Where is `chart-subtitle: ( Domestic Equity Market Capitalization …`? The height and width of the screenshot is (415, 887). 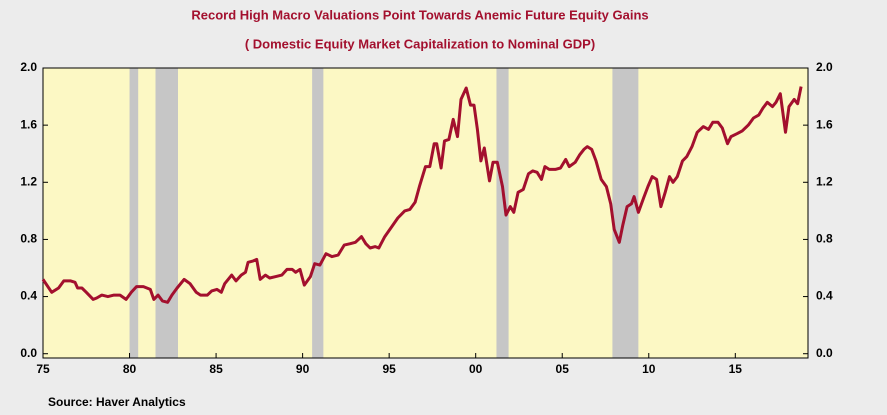
chart-subtitle: ( Domestic Equity Market Capitalization … is located at coordinates (420, 43).